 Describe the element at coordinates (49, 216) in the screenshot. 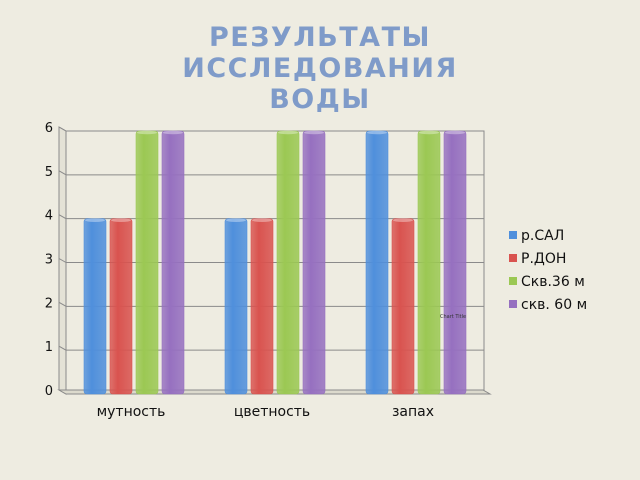

I see `y-tick-label: 4` at that location.